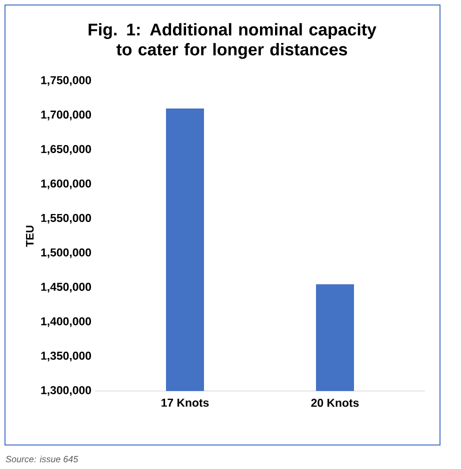 This screenshot has height=469, width=461. I want to click on x-tick-label: 20 Knots, so click(335, 402).